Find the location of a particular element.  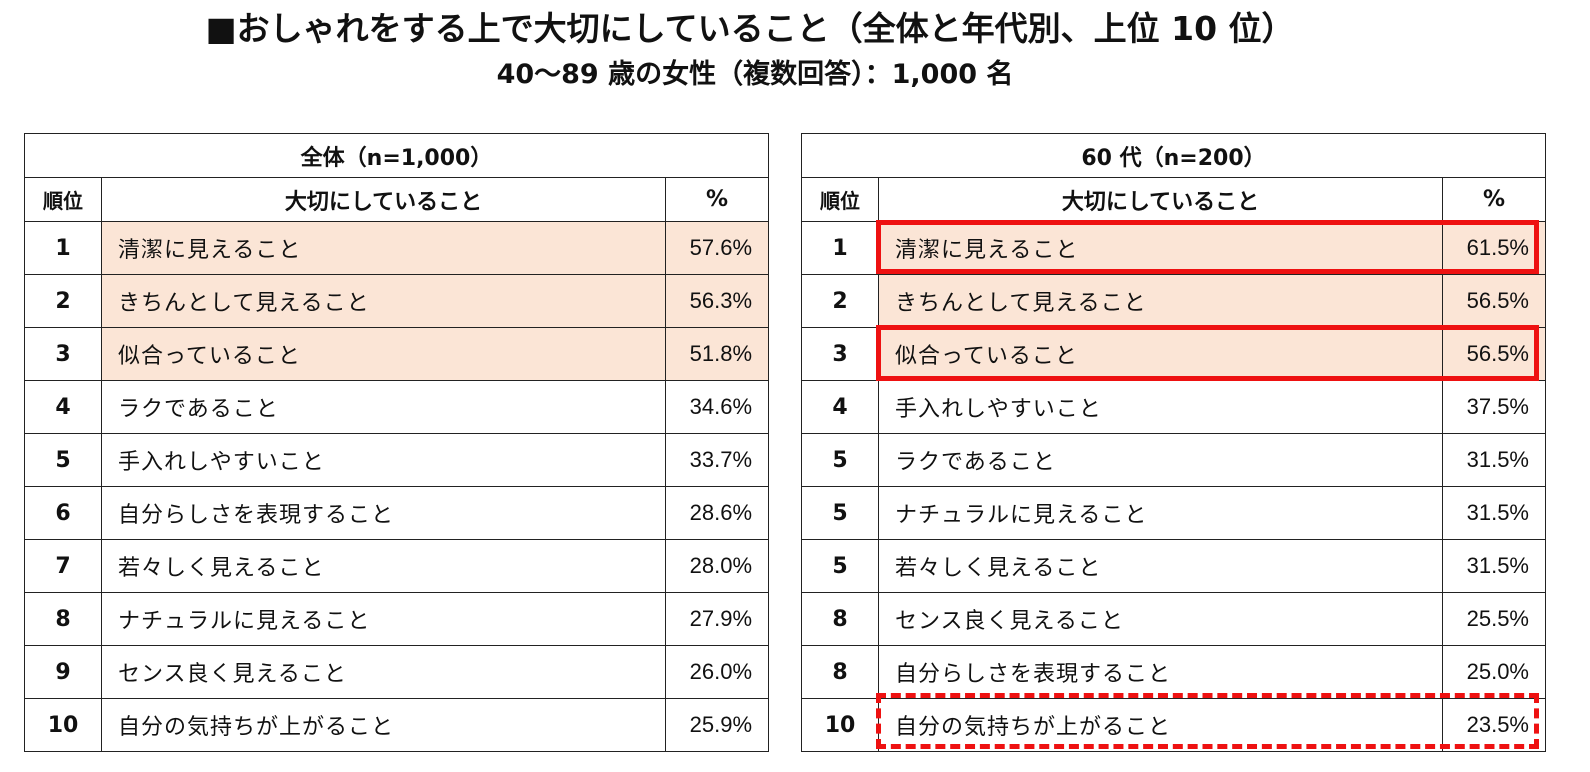

percent-cell: 33.7% is located at coordinates (717, 460).